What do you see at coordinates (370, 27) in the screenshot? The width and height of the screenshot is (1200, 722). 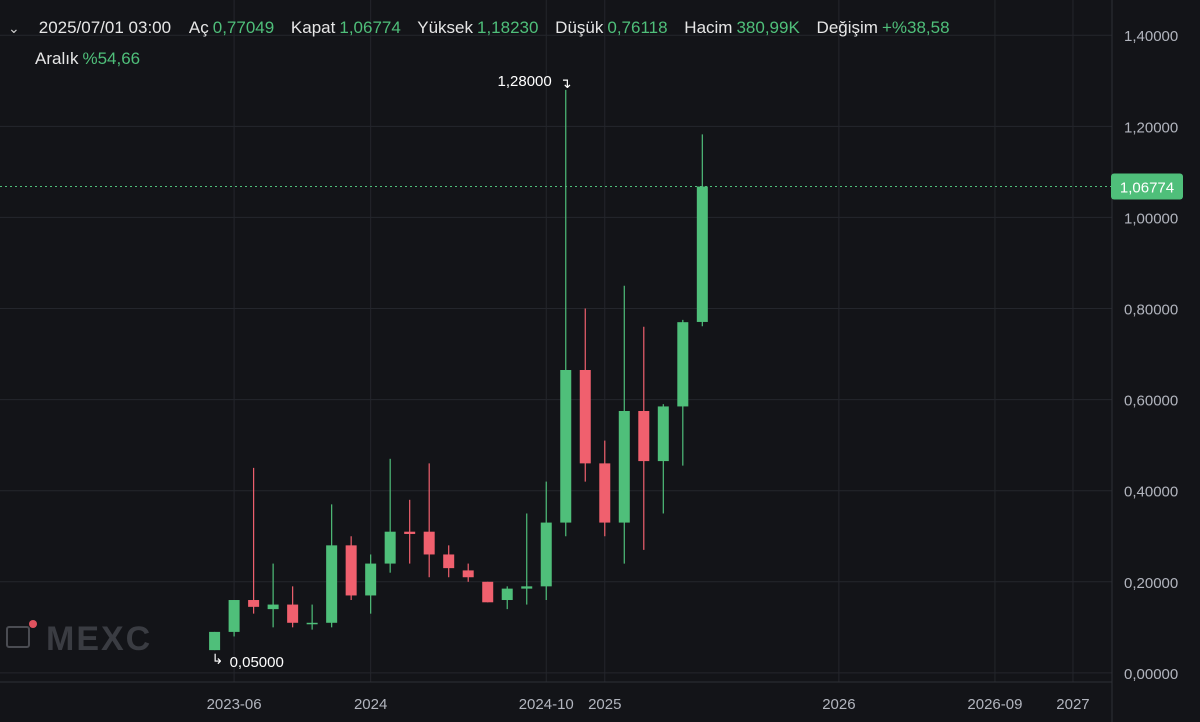 I see `legend-close-value: 1,06774` at bounding box center [370, 27].